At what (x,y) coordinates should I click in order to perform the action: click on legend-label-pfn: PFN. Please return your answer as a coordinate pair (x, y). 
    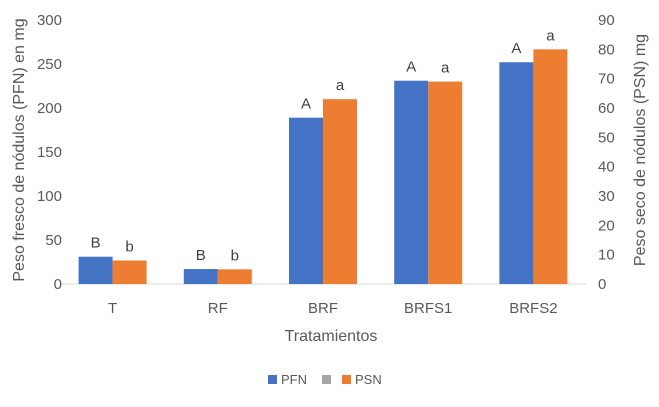
    Looking at the image, I should click on (294, 379).